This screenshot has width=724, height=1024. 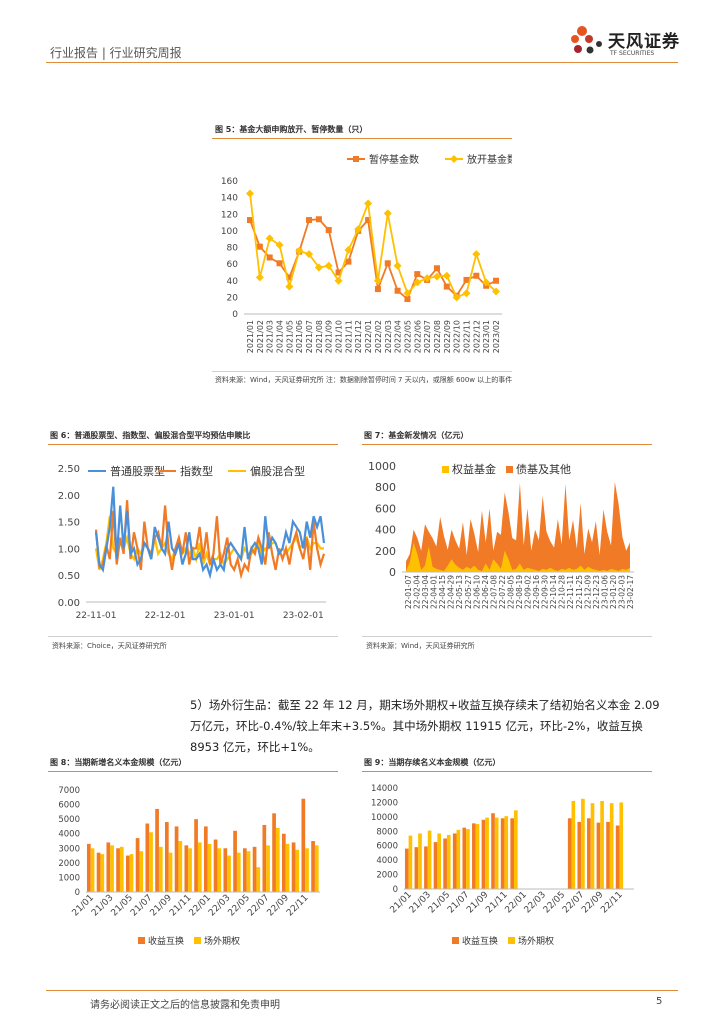 I want to click on page-number: 5, so click(x=659, y=1001).